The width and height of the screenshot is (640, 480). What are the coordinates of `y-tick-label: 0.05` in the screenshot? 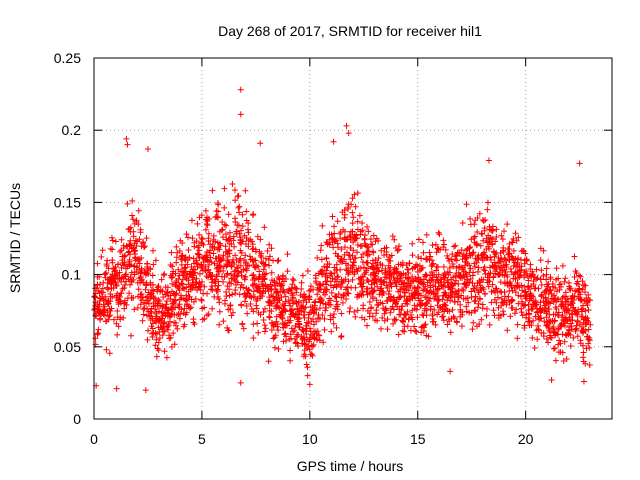 It's located at (67, 347).